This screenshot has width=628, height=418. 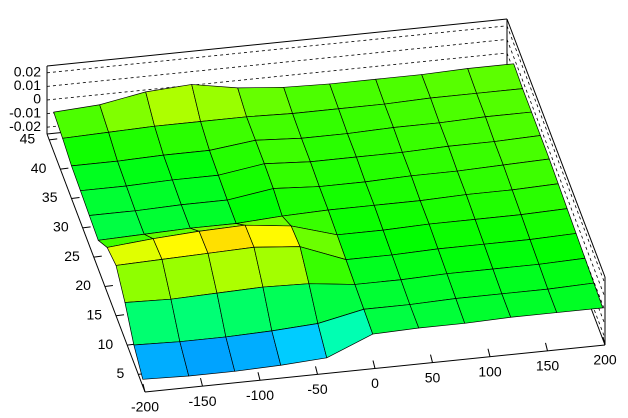 What do you see at coordinates (260, 395) in the screenshot?
I see `x-tick-label: -100` at bounding box center [260, 395].